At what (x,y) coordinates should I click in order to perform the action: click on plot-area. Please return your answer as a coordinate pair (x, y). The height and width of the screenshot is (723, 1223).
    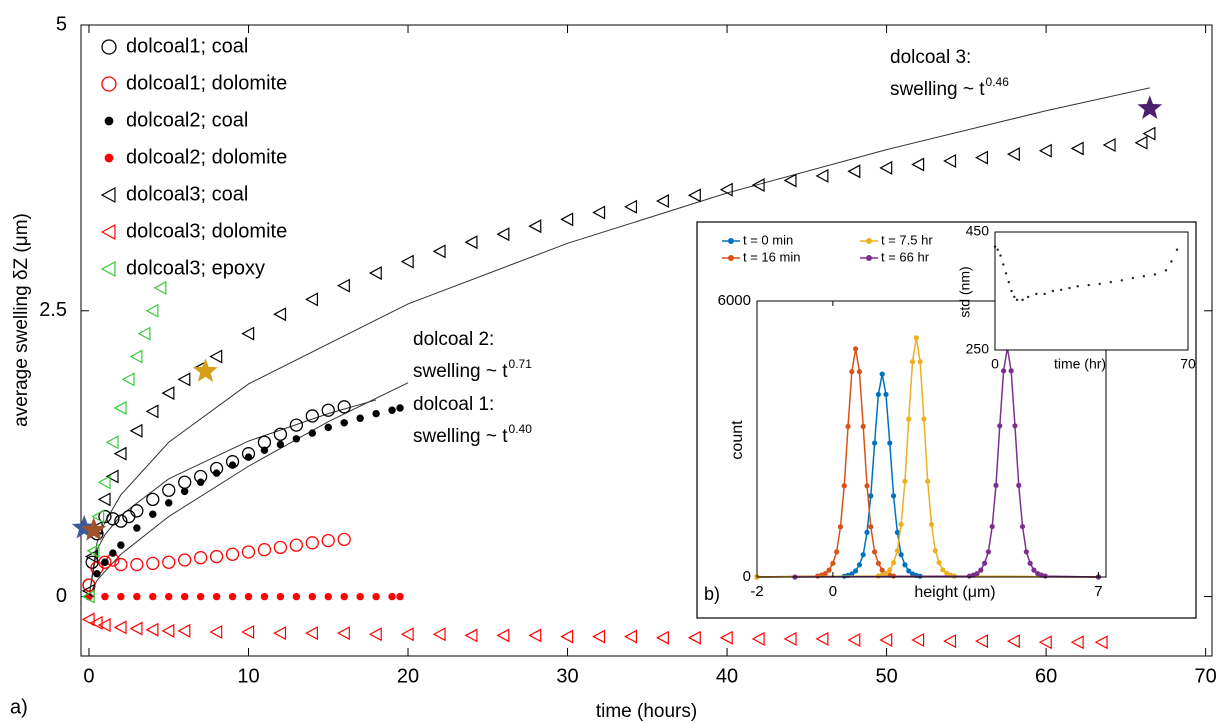
    Looking at the image, I should click on (928, 457).